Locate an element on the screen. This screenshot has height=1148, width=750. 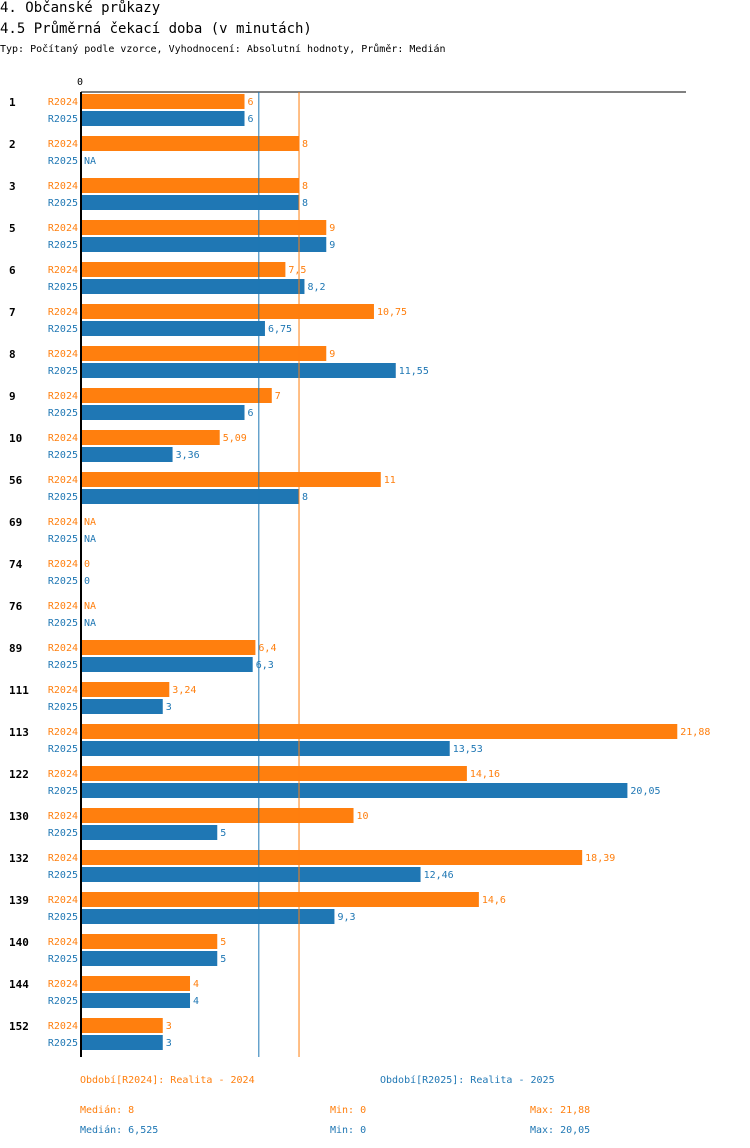
category-label: 7 is located at coordinates (12, 312).